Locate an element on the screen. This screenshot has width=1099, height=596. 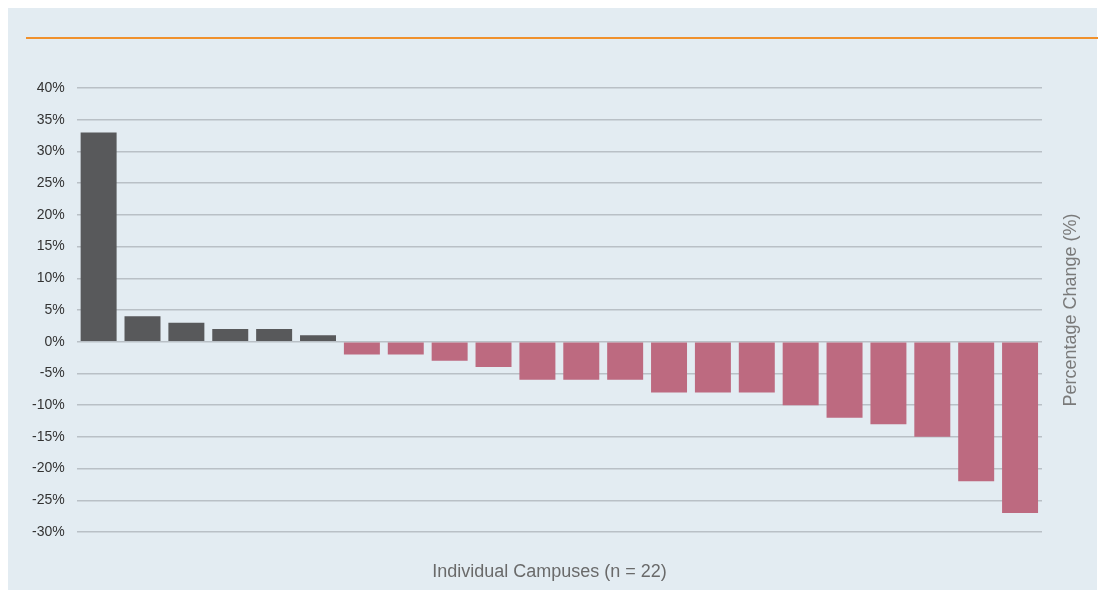
y-tick-label: -25% is located at coordinates (48, 499).